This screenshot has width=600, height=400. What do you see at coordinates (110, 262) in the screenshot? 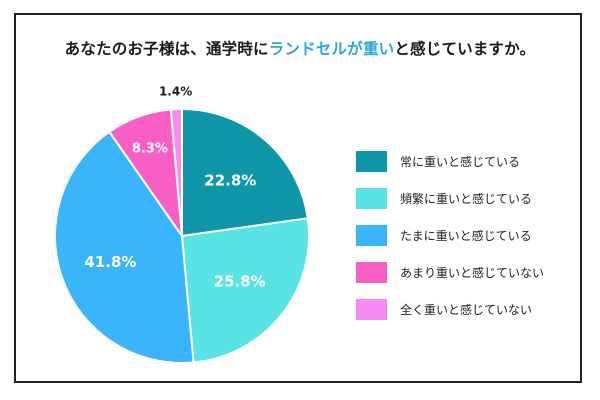
I see `slice-data-label: 41.8%` at bounding box center [110, 262].